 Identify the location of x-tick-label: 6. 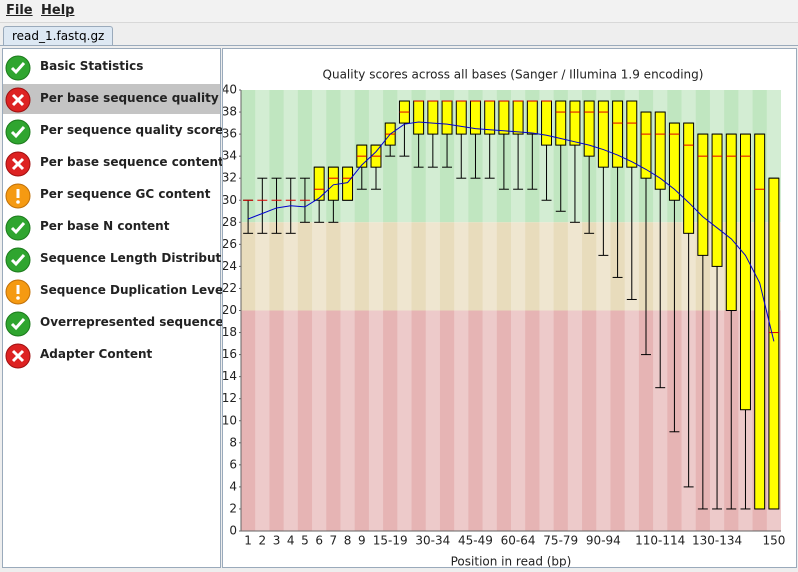
(319, 541).